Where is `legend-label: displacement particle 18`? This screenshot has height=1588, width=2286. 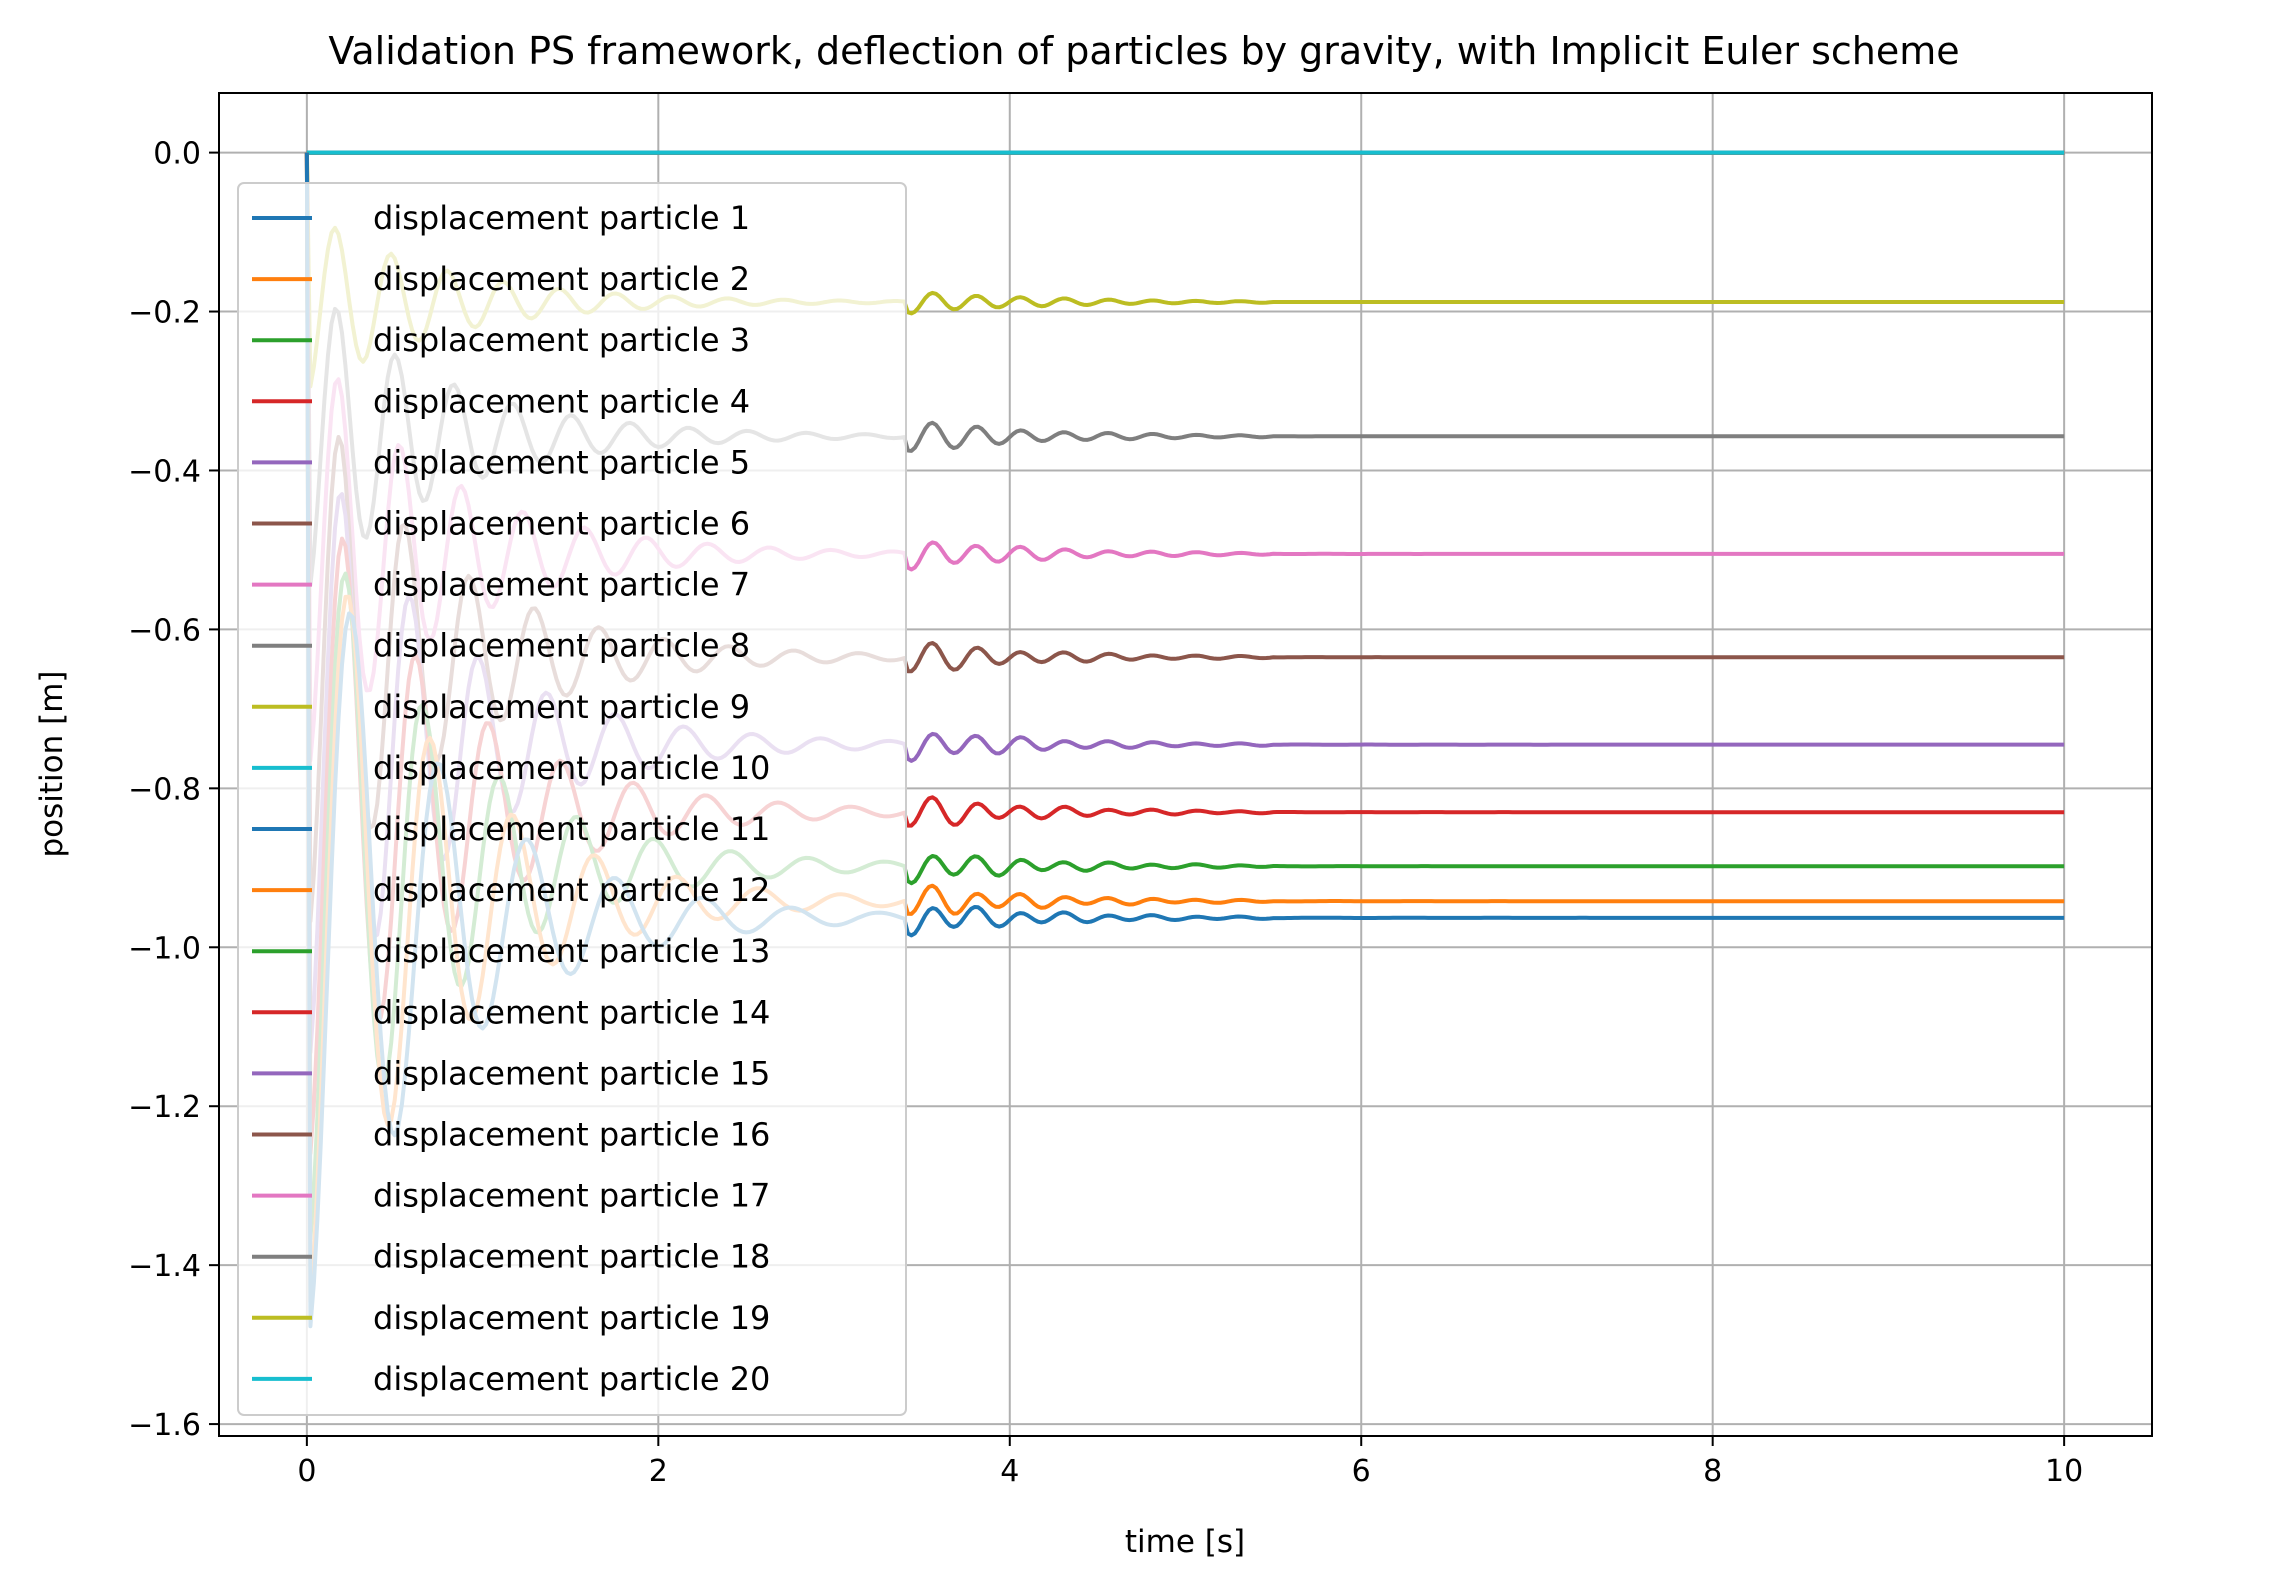 legend-label: displacement particle 18 is located at coordinates (571, 1257).